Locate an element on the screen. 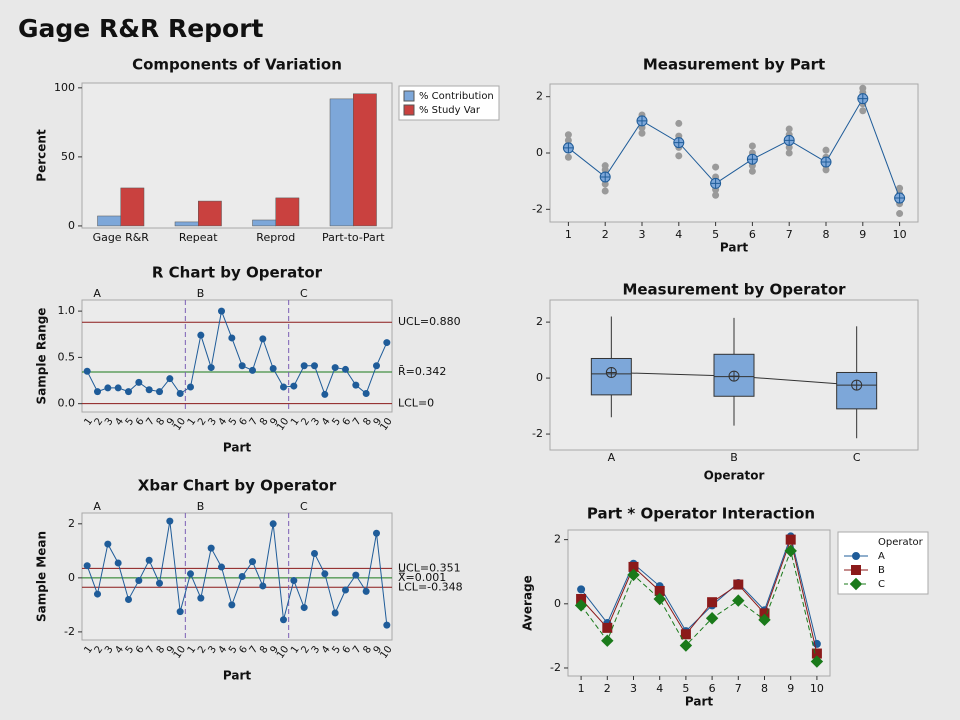 Image resolution: width=960 pixels, height=720 pixels. chart-title: Xbar Chart by Operator is located at coordinates (237, 486).